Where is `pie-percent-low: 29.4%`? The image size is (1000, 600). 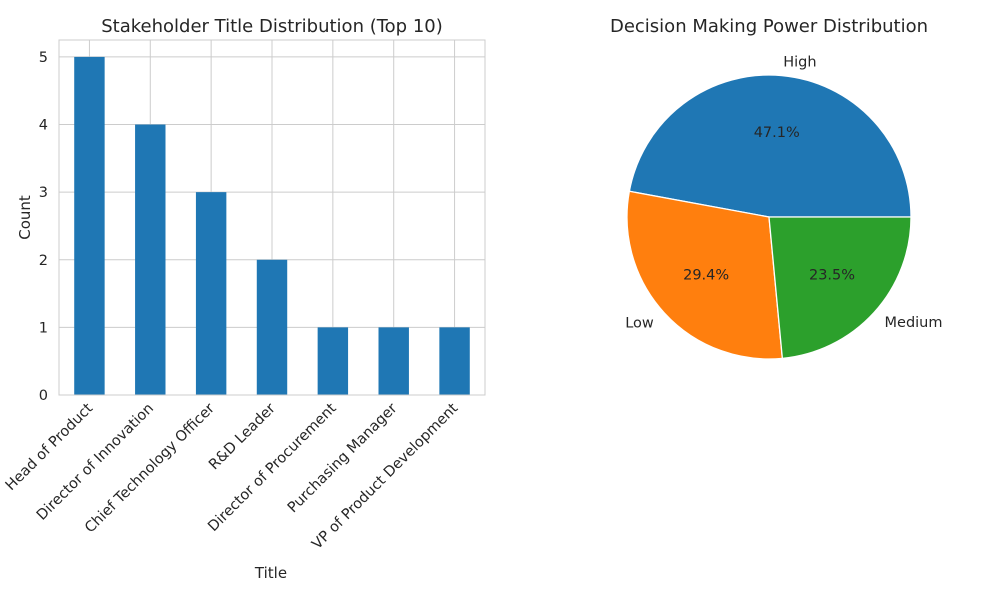
pie-percent-low: 29.4% is located at coordinates (706, 276).